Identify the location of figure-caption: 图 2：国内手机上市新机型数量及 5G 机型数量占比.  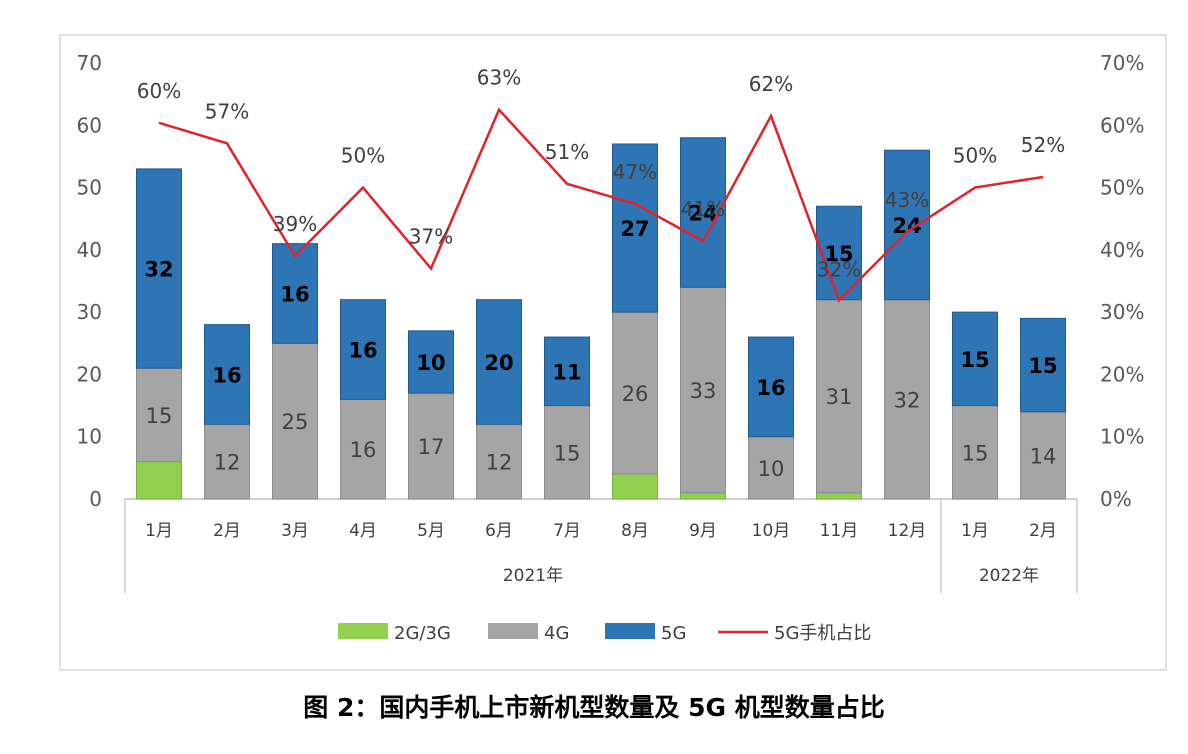
(594, 707).